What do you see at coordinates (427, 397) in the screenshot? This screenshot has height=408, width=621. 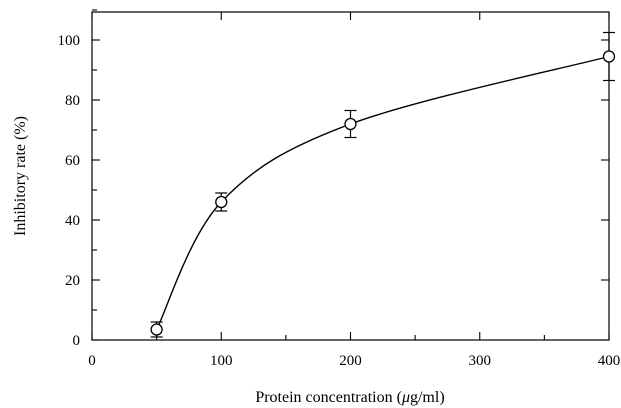 I see `x-axis-unit: g/ml)` at bounding box center [427, 397].